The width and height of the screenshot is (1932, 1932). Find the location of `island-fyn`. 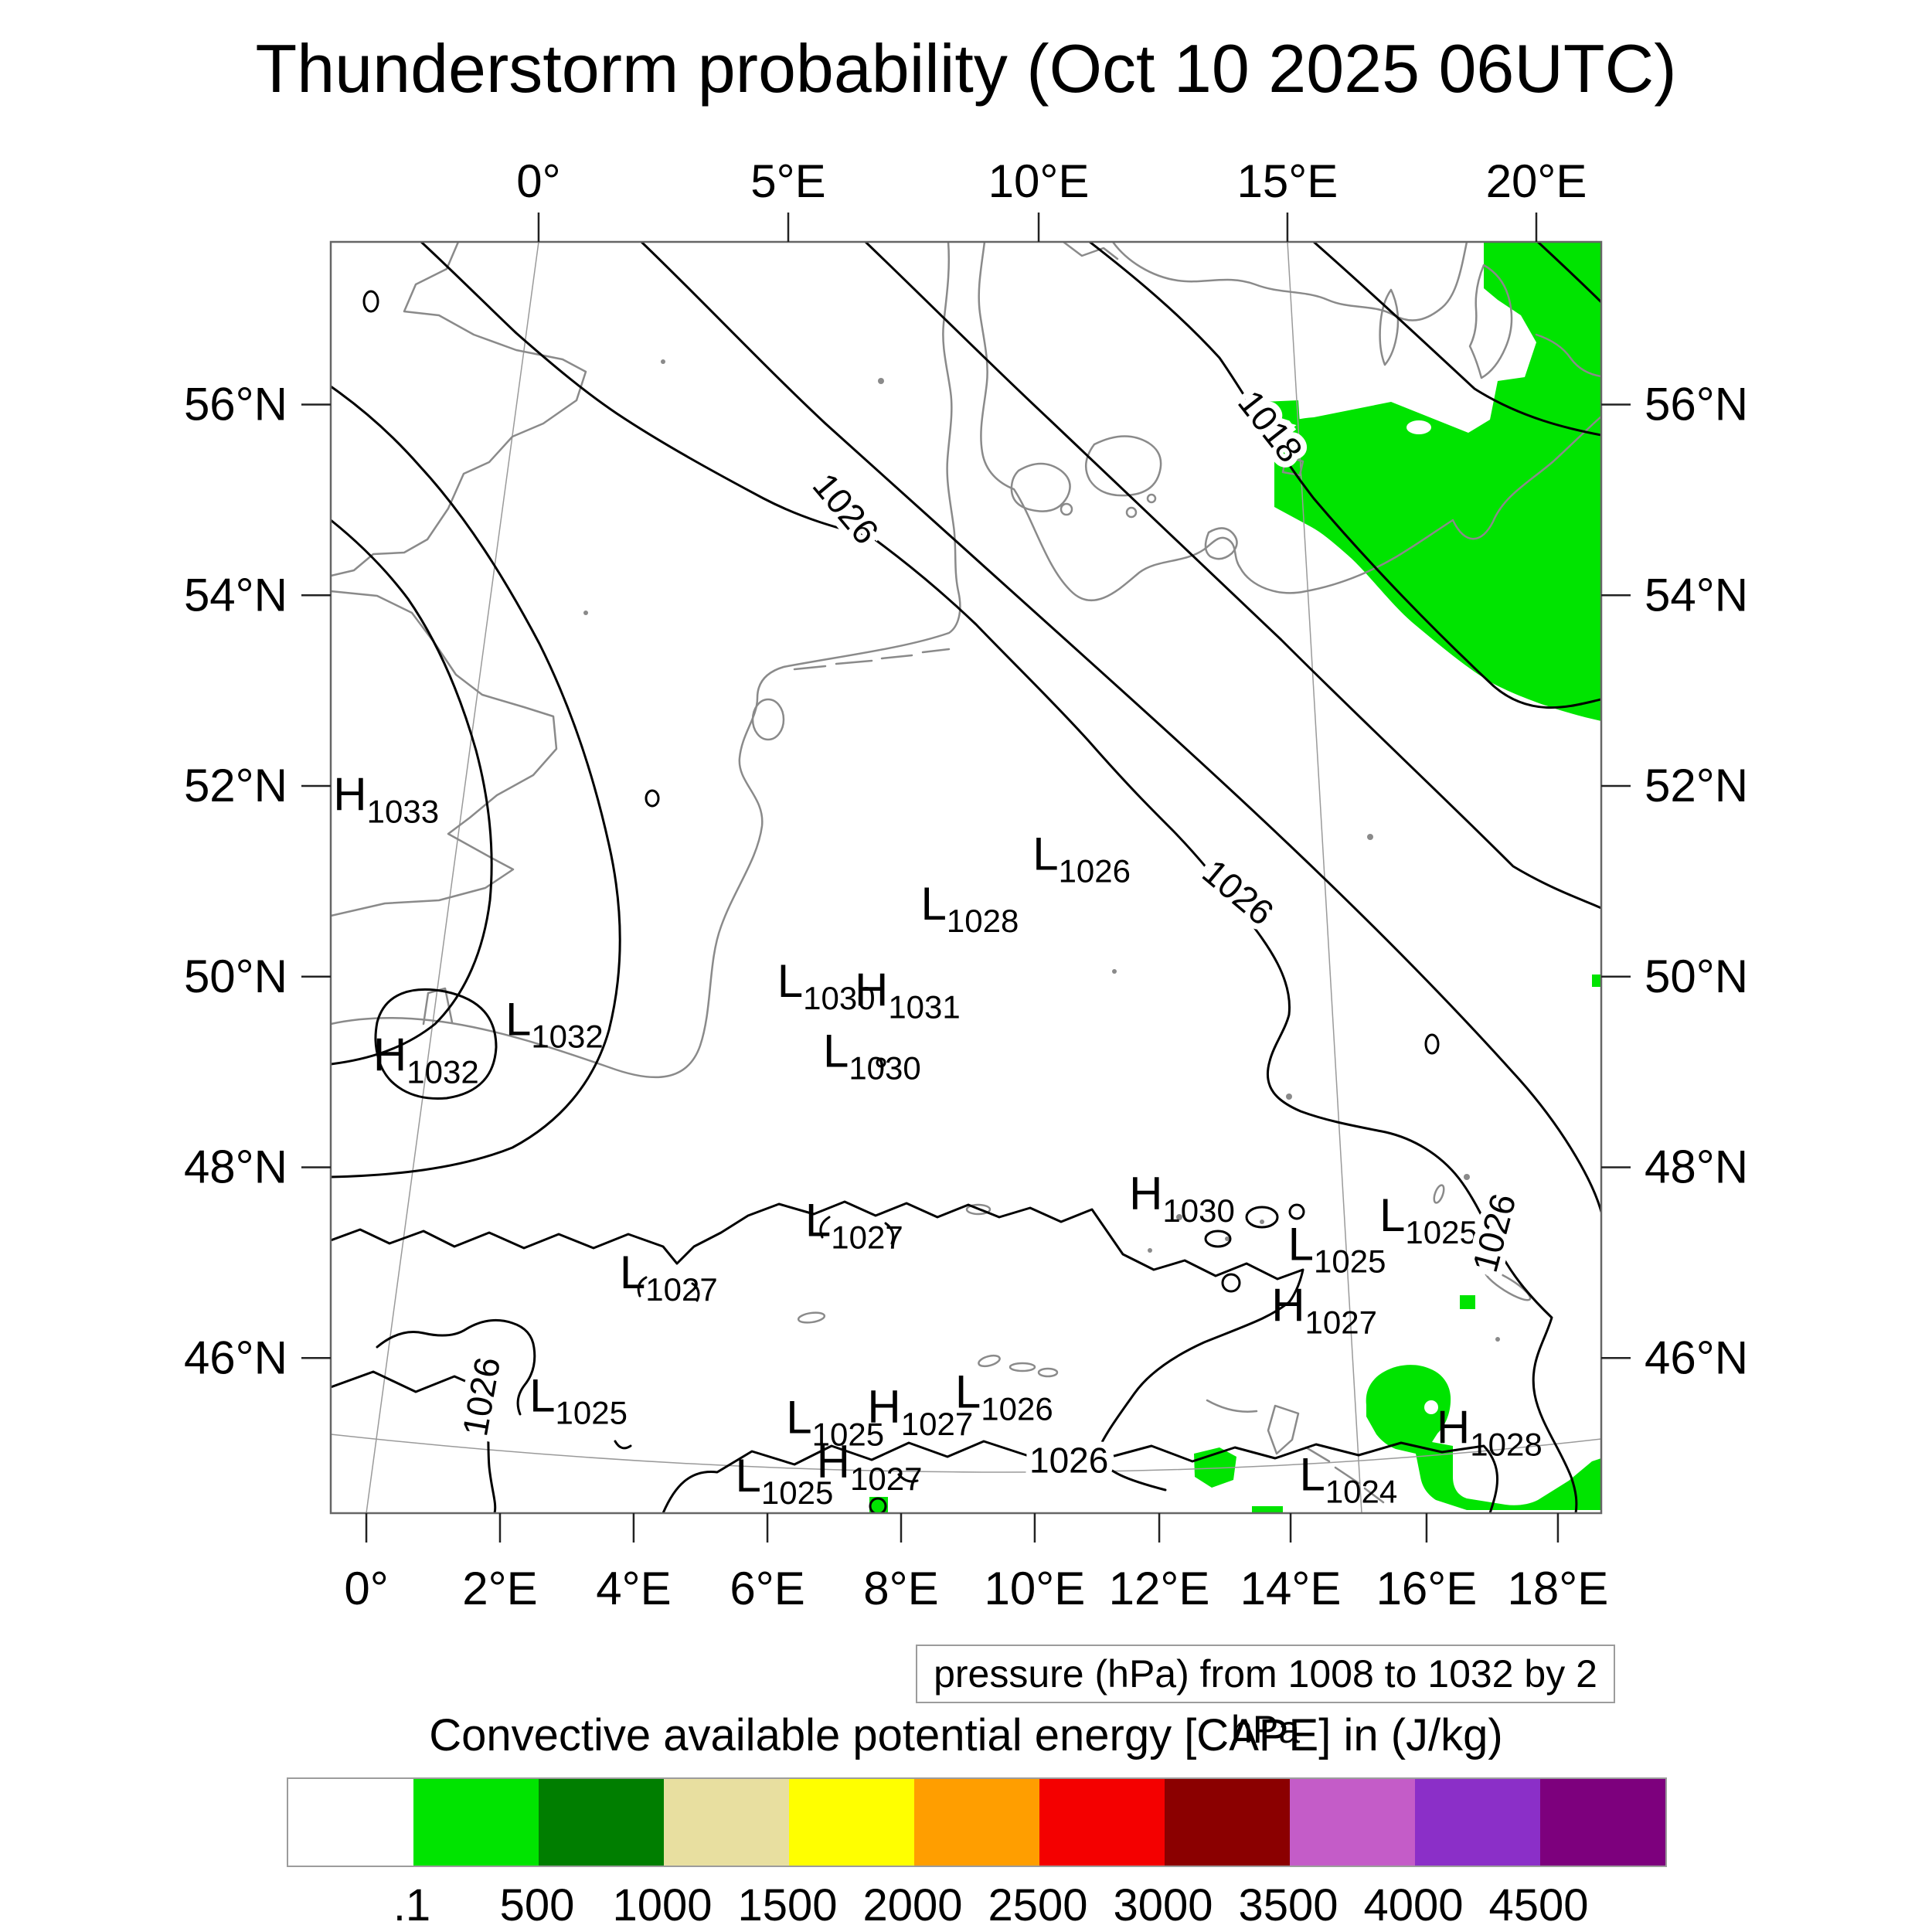

island-fyn is located at coordinates (1041, 487).